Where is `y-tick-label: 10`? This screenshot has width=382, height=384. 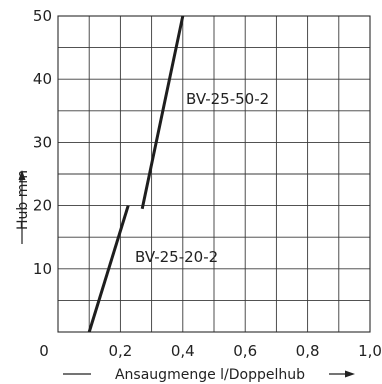 y-tick-label: 10 is located at coordinates (42, 269).